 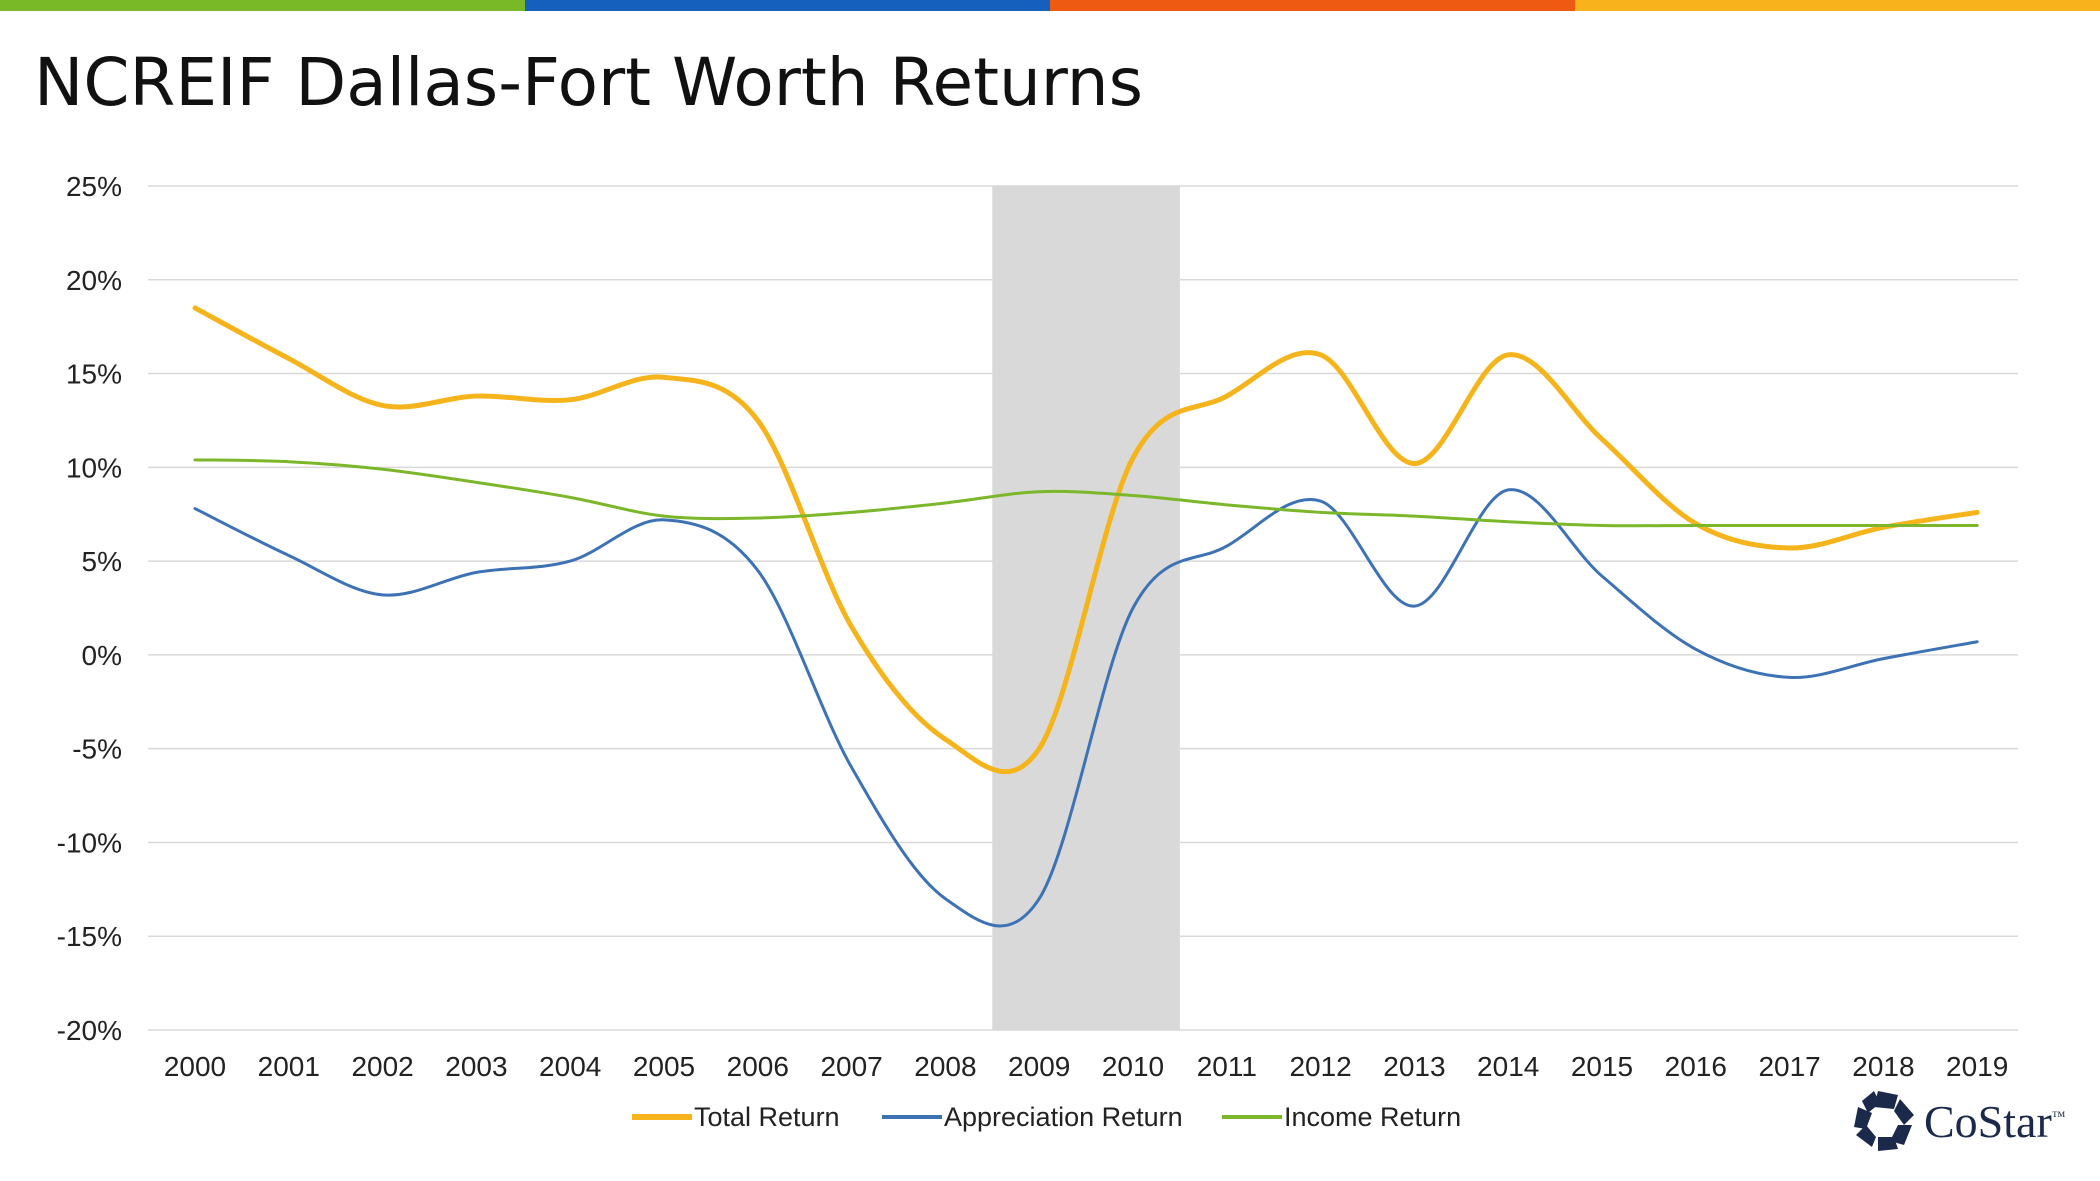 What do you see at coordinates (945, 1066) in the screenshot?
I see `x-tick-label: 2008` at bounding box center [945, 1066].